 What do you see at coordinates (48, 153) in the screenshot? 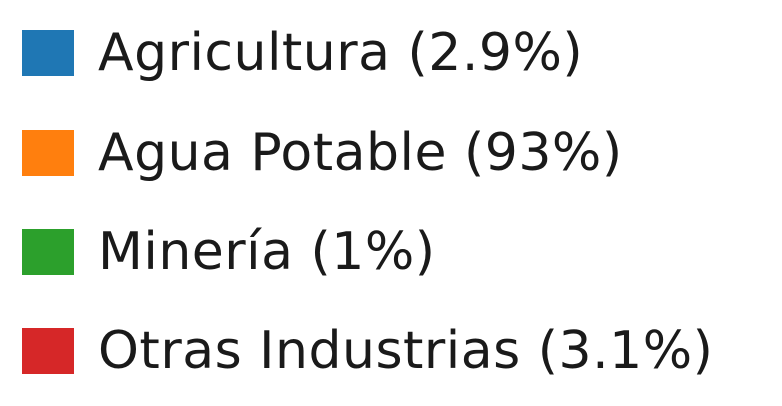
I see `legend-swatch-agua-potable` at bounding box center [48, 153].